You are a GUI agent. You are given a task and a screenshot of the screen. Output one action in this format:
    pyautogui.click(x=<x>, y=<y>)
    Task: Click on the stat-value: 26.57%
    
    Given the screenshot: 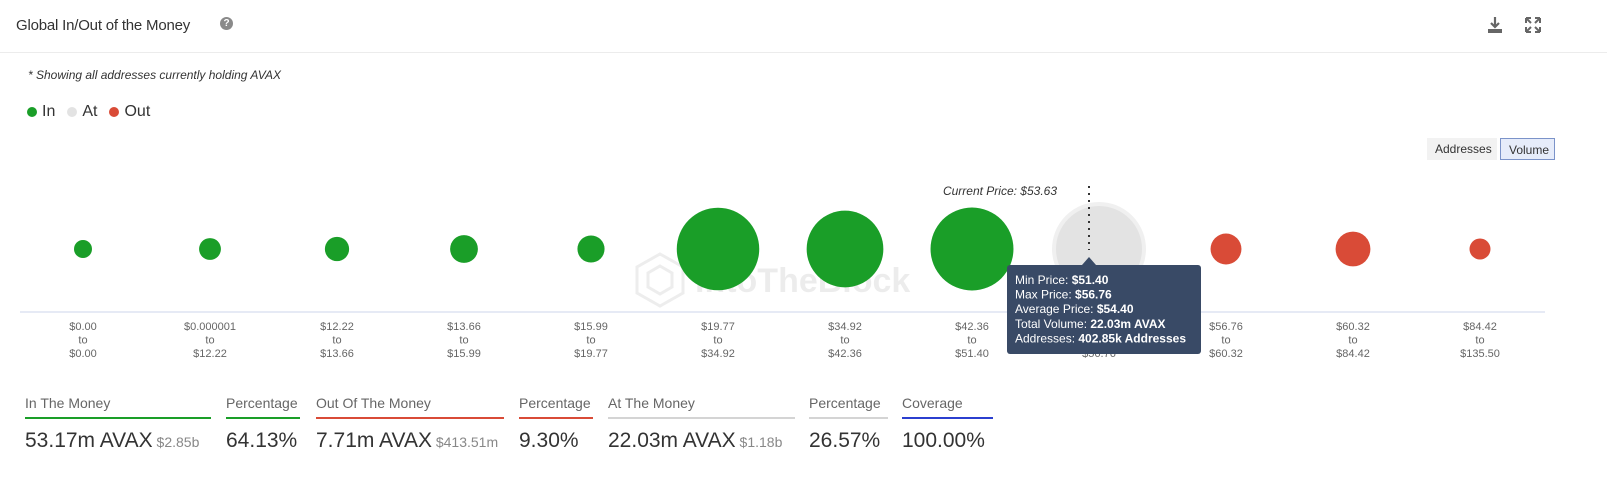 What is the action you would take?
    pyautogui.click(x=845, y=440)
    